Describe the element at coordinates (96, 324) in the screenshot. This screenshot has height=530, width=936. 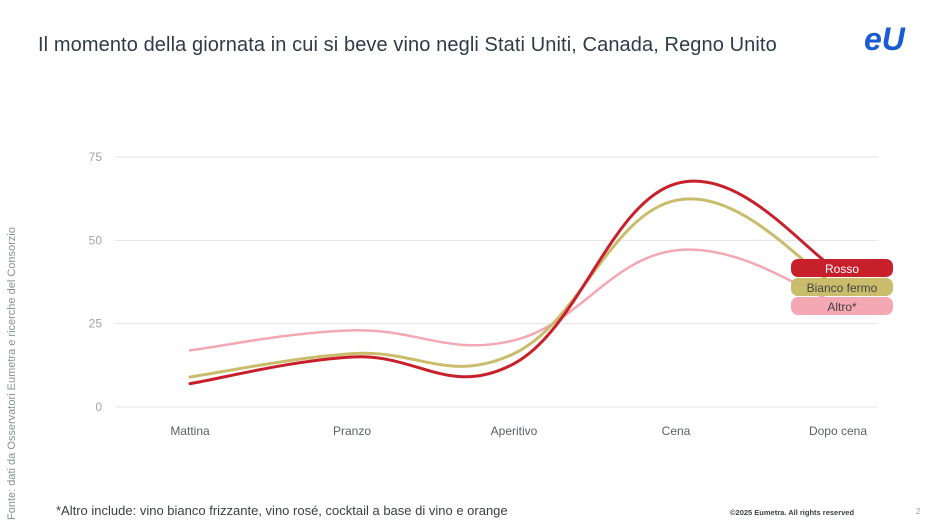
I see `y-tick-label-25: 25` at that location.